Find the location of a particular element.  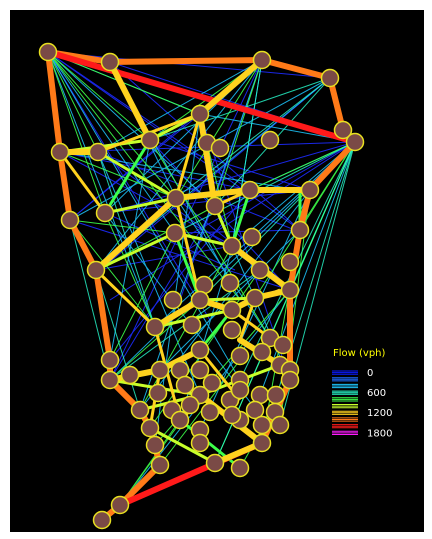

legend-label: 0 is located at coordinates (370, 373).